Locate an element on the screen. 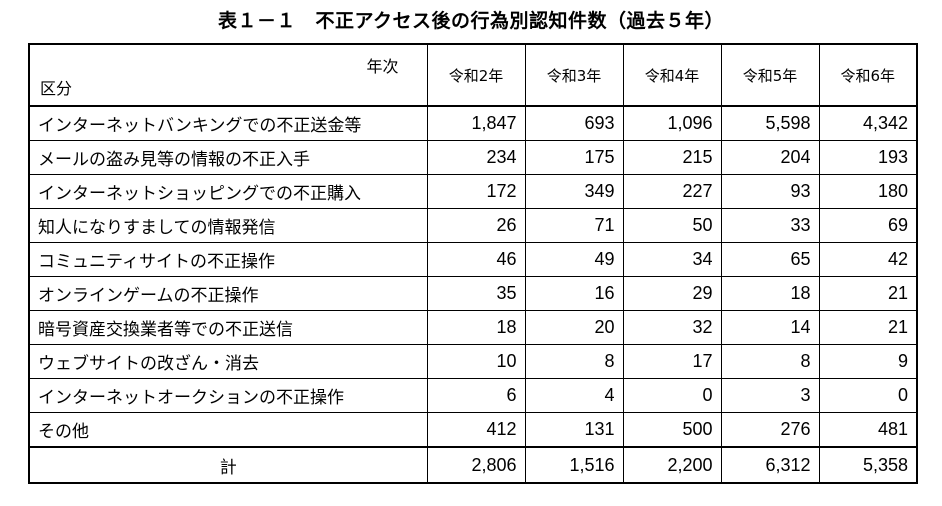 This screenshot has width=942, height=506. value-cell: 5,598 is located at coordinates (770, 123).